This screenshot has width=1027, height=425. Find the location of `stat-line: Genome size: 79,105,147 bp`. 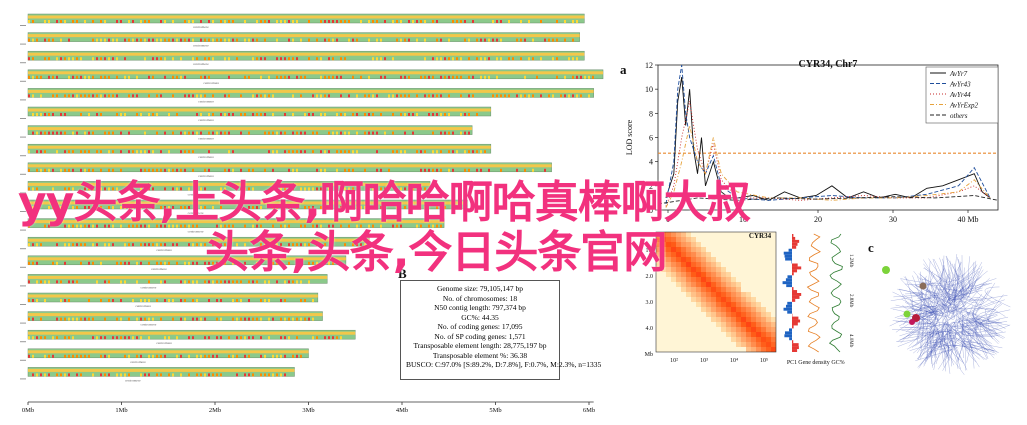

stat-line: Genome size: 79,105,147 bp is located at coordinates (480, 289).